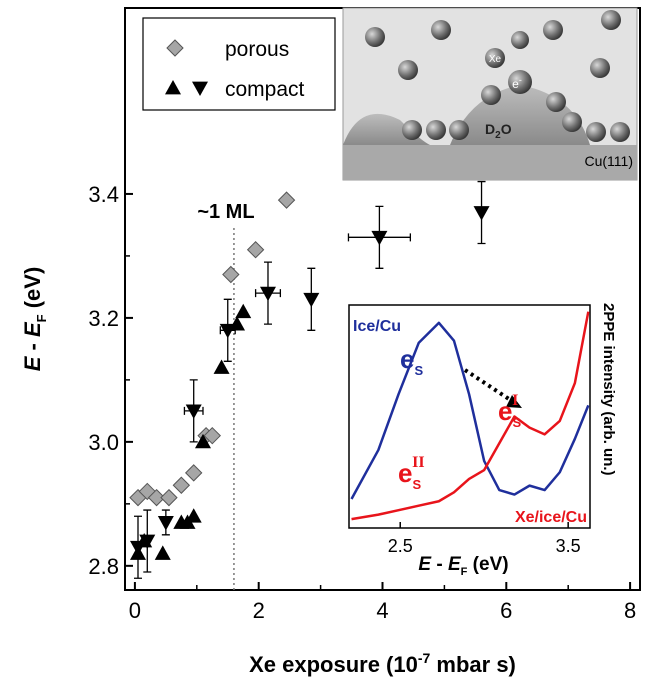 This screenshot has height=685, width=652. I want to click on x-label-text: Xe exposure (10, so click(333, 664).